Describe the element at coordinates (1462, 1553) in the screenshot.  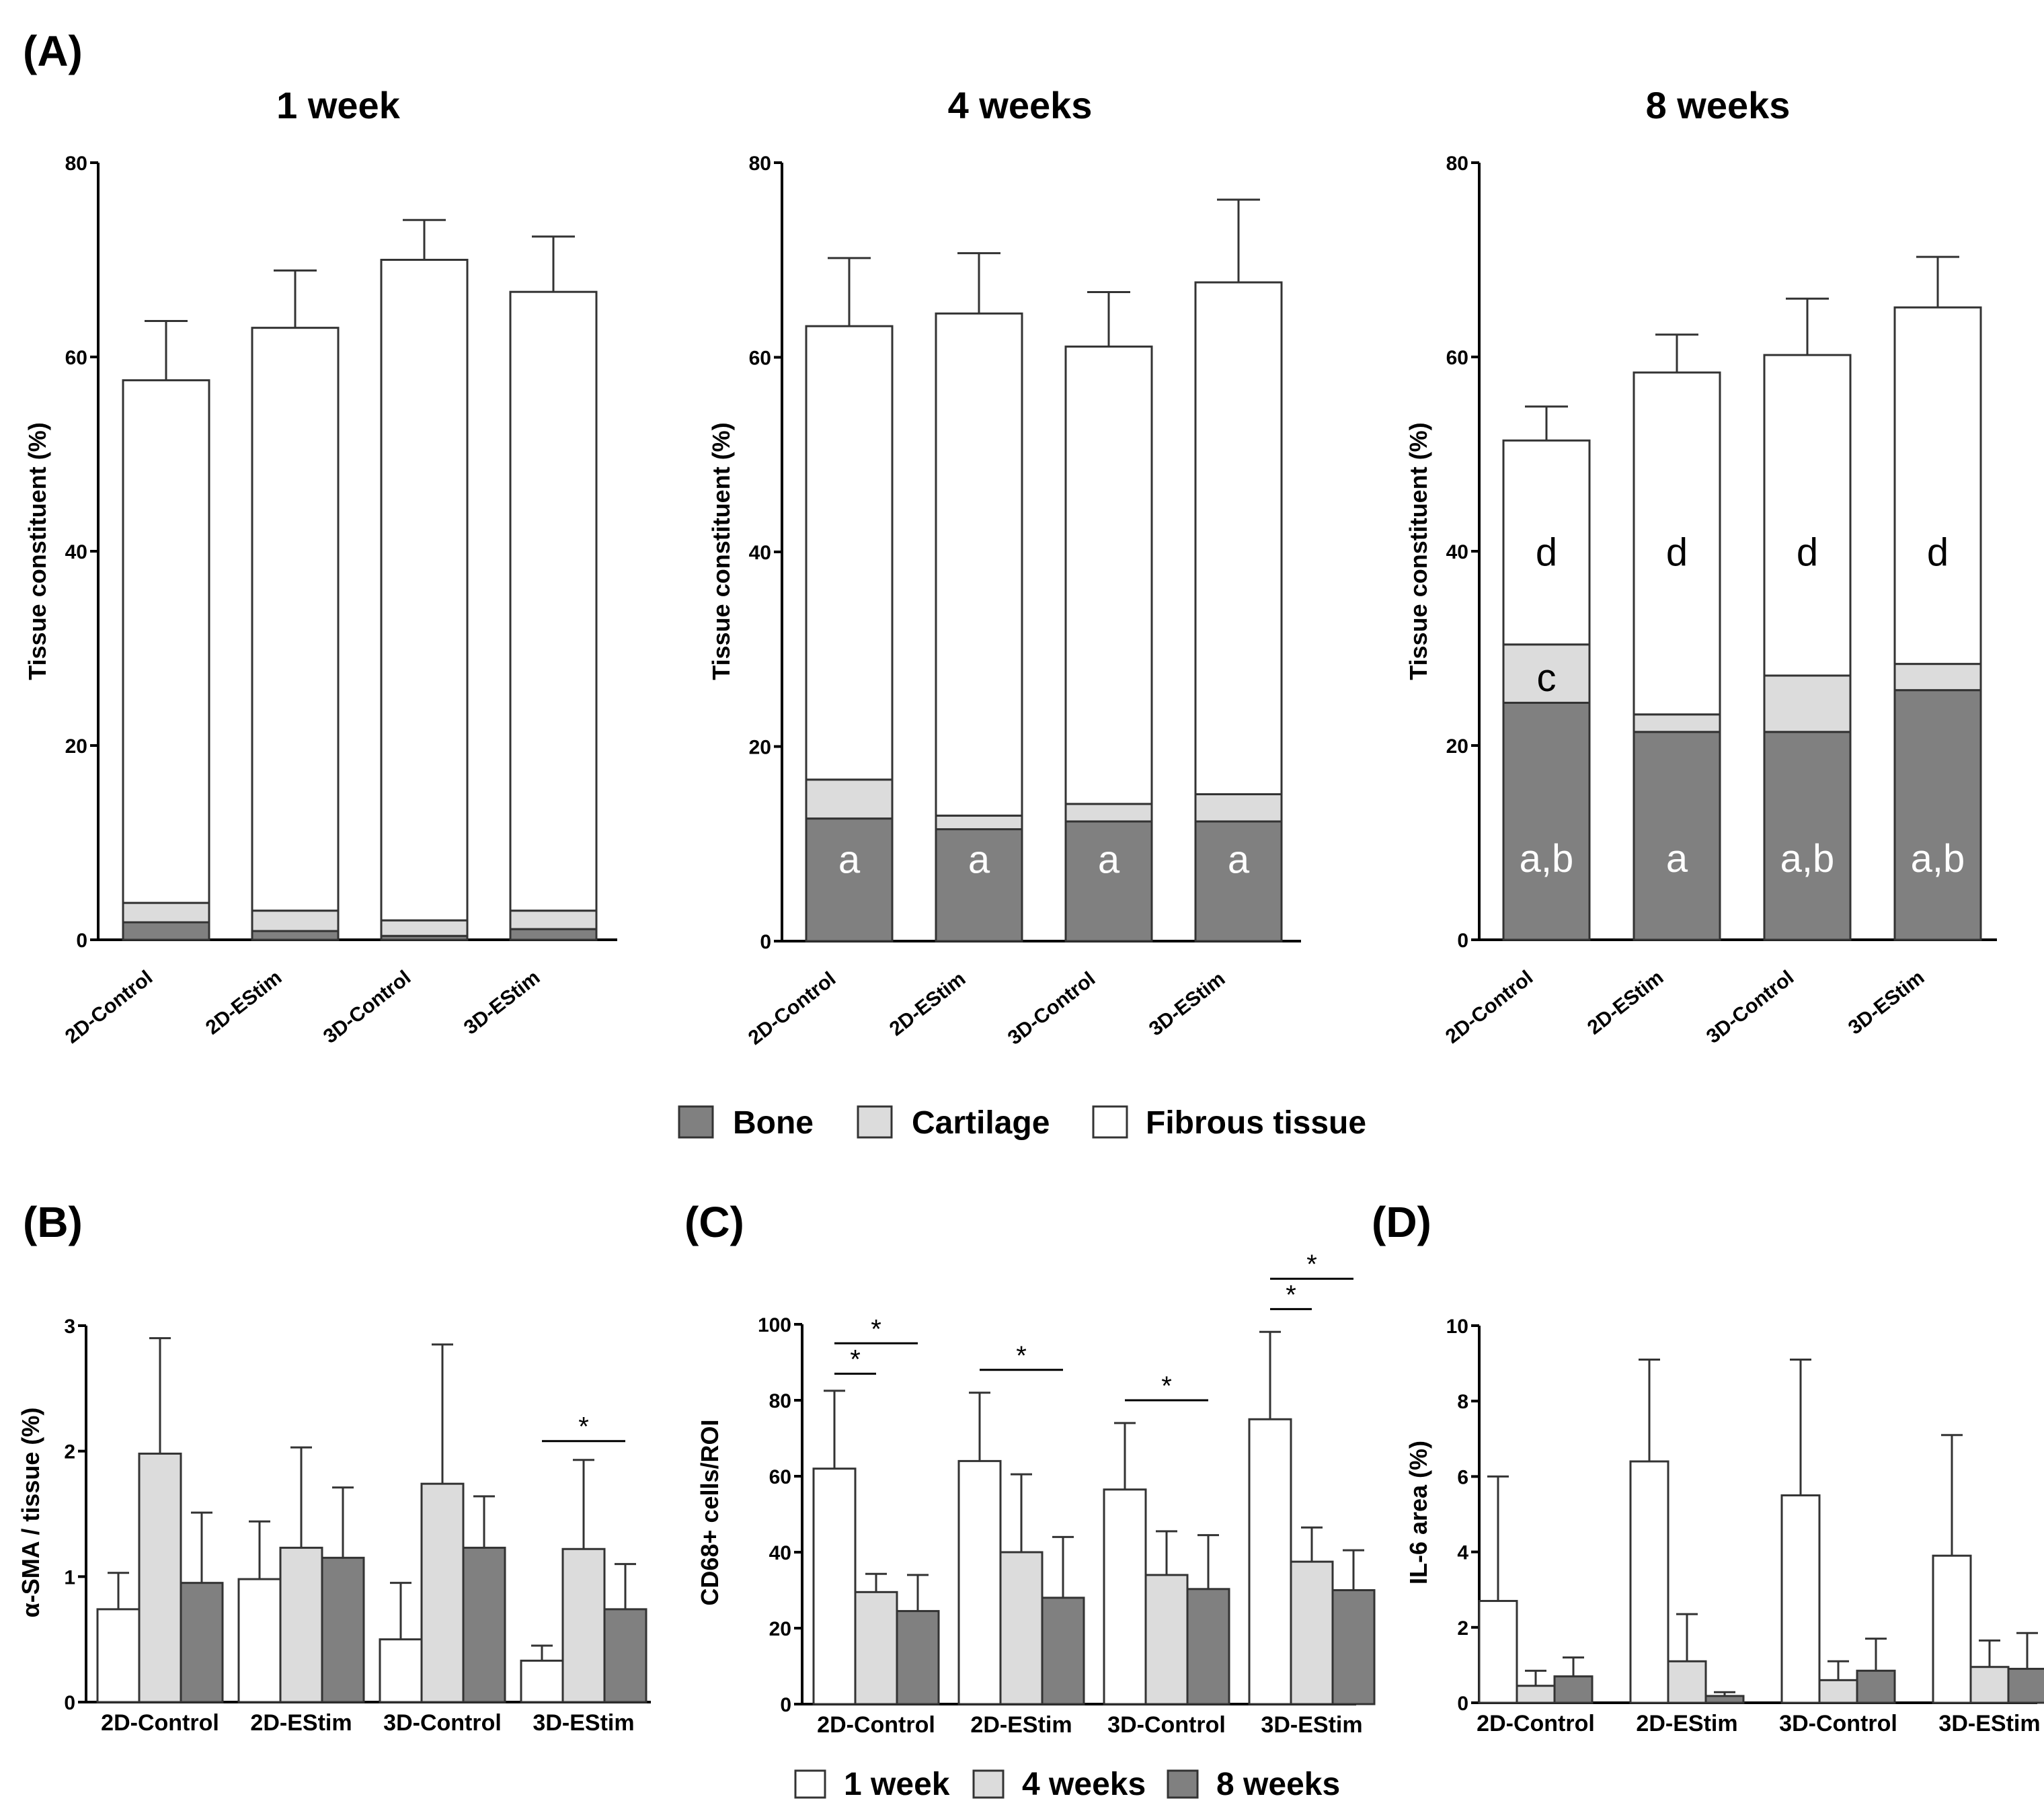
I see `y-tick-label: 4` at that location.